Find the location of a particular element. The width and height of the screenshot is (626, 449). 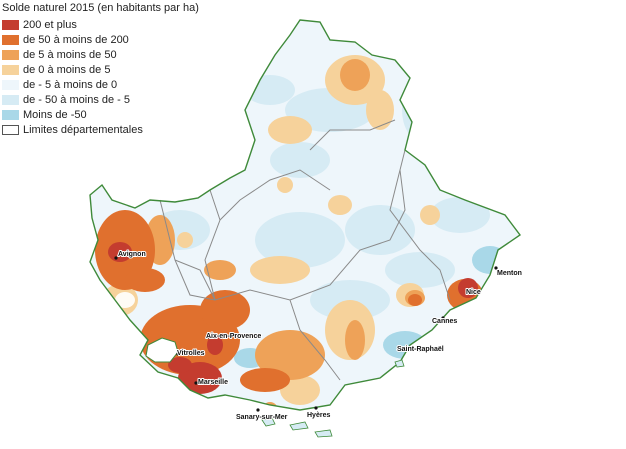

legend-item: Limites départementales is located at coordinates (100, 129).